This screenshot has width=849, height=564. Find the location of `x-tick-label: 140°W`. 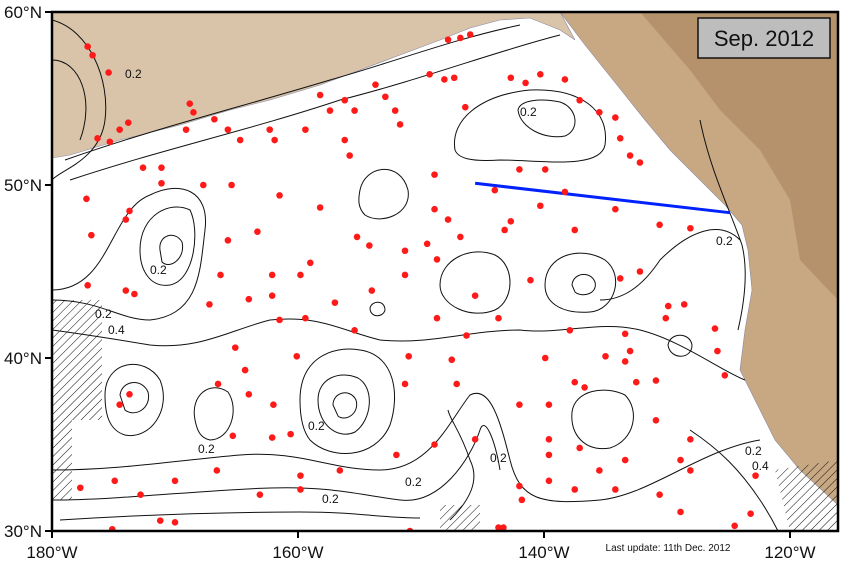

x-tick-label: 140°W is located at coordinates (543, 552).